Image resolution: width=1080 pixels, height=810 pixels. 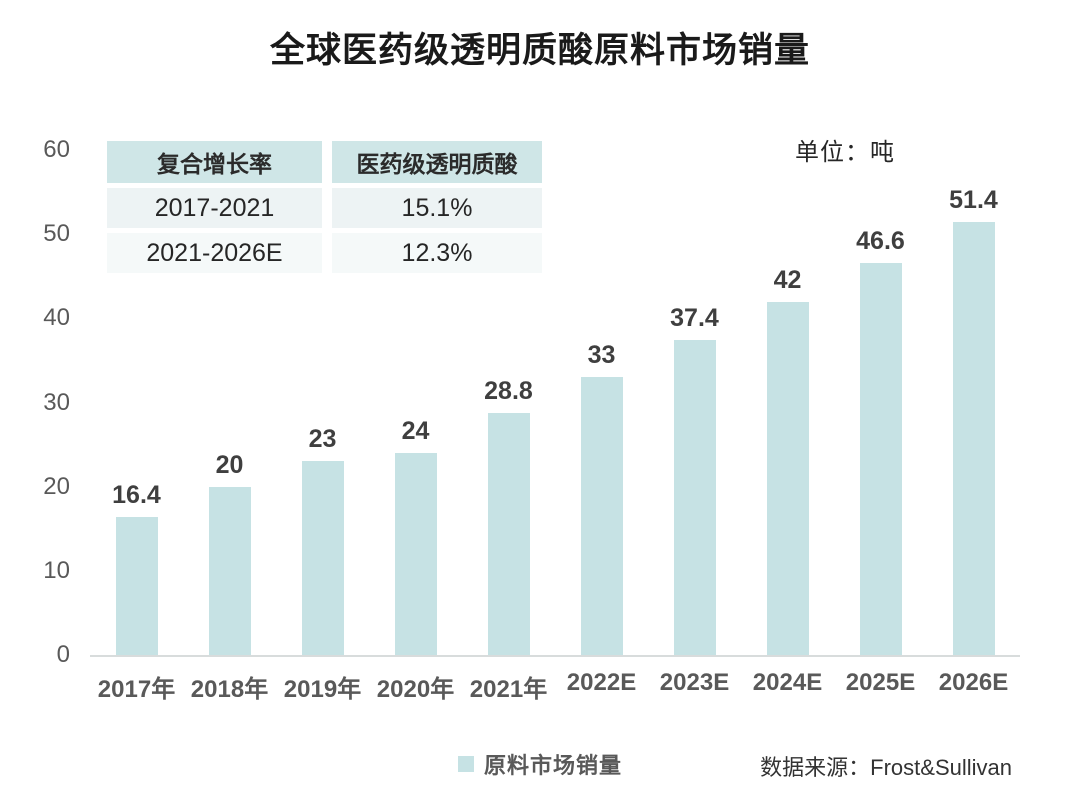 What do you see at coordinates (845, 152) in the screenshot?
I see `unit-label: 单位：吨` at bounding box center [845, 152].